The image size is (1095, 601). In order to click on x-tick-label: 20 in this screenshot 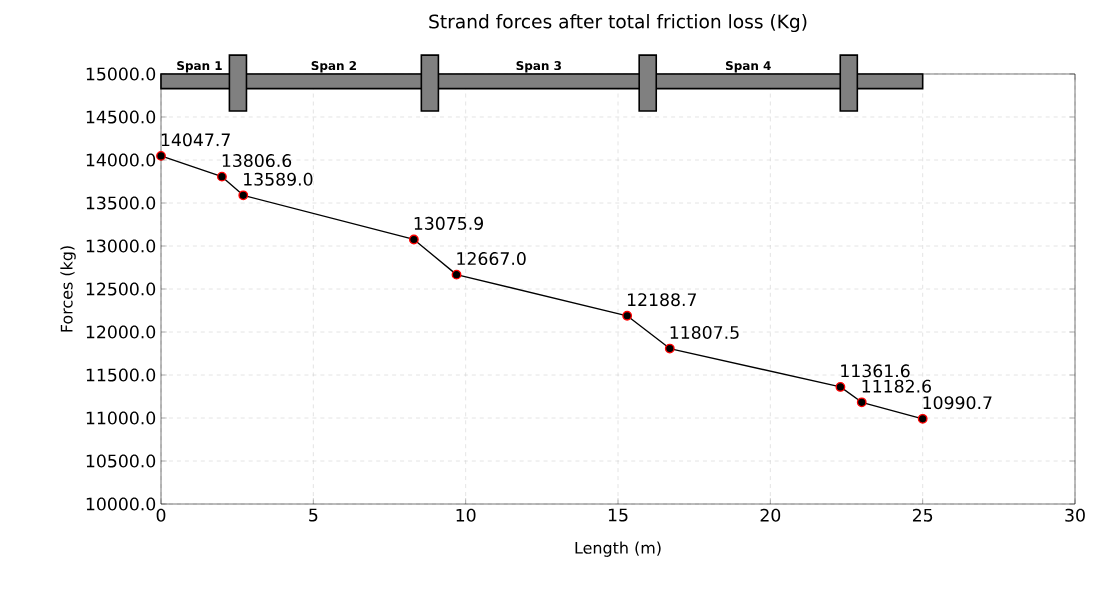, I will do `click(770, 515)`.